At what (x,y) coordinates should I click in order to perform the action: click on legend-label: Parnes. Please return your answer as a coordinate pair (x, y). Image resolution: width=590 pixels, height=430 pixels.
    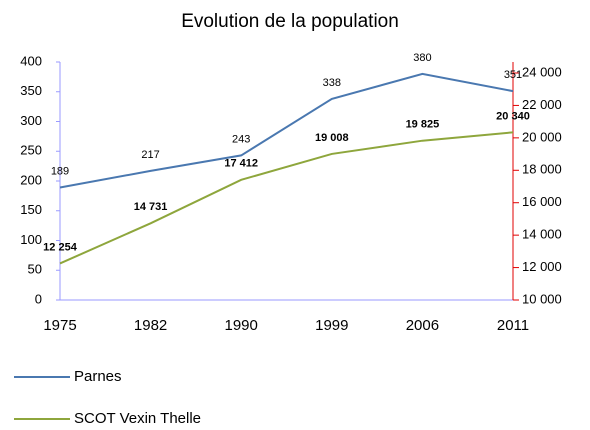
    Looking at the image, I should click on (98, 376).